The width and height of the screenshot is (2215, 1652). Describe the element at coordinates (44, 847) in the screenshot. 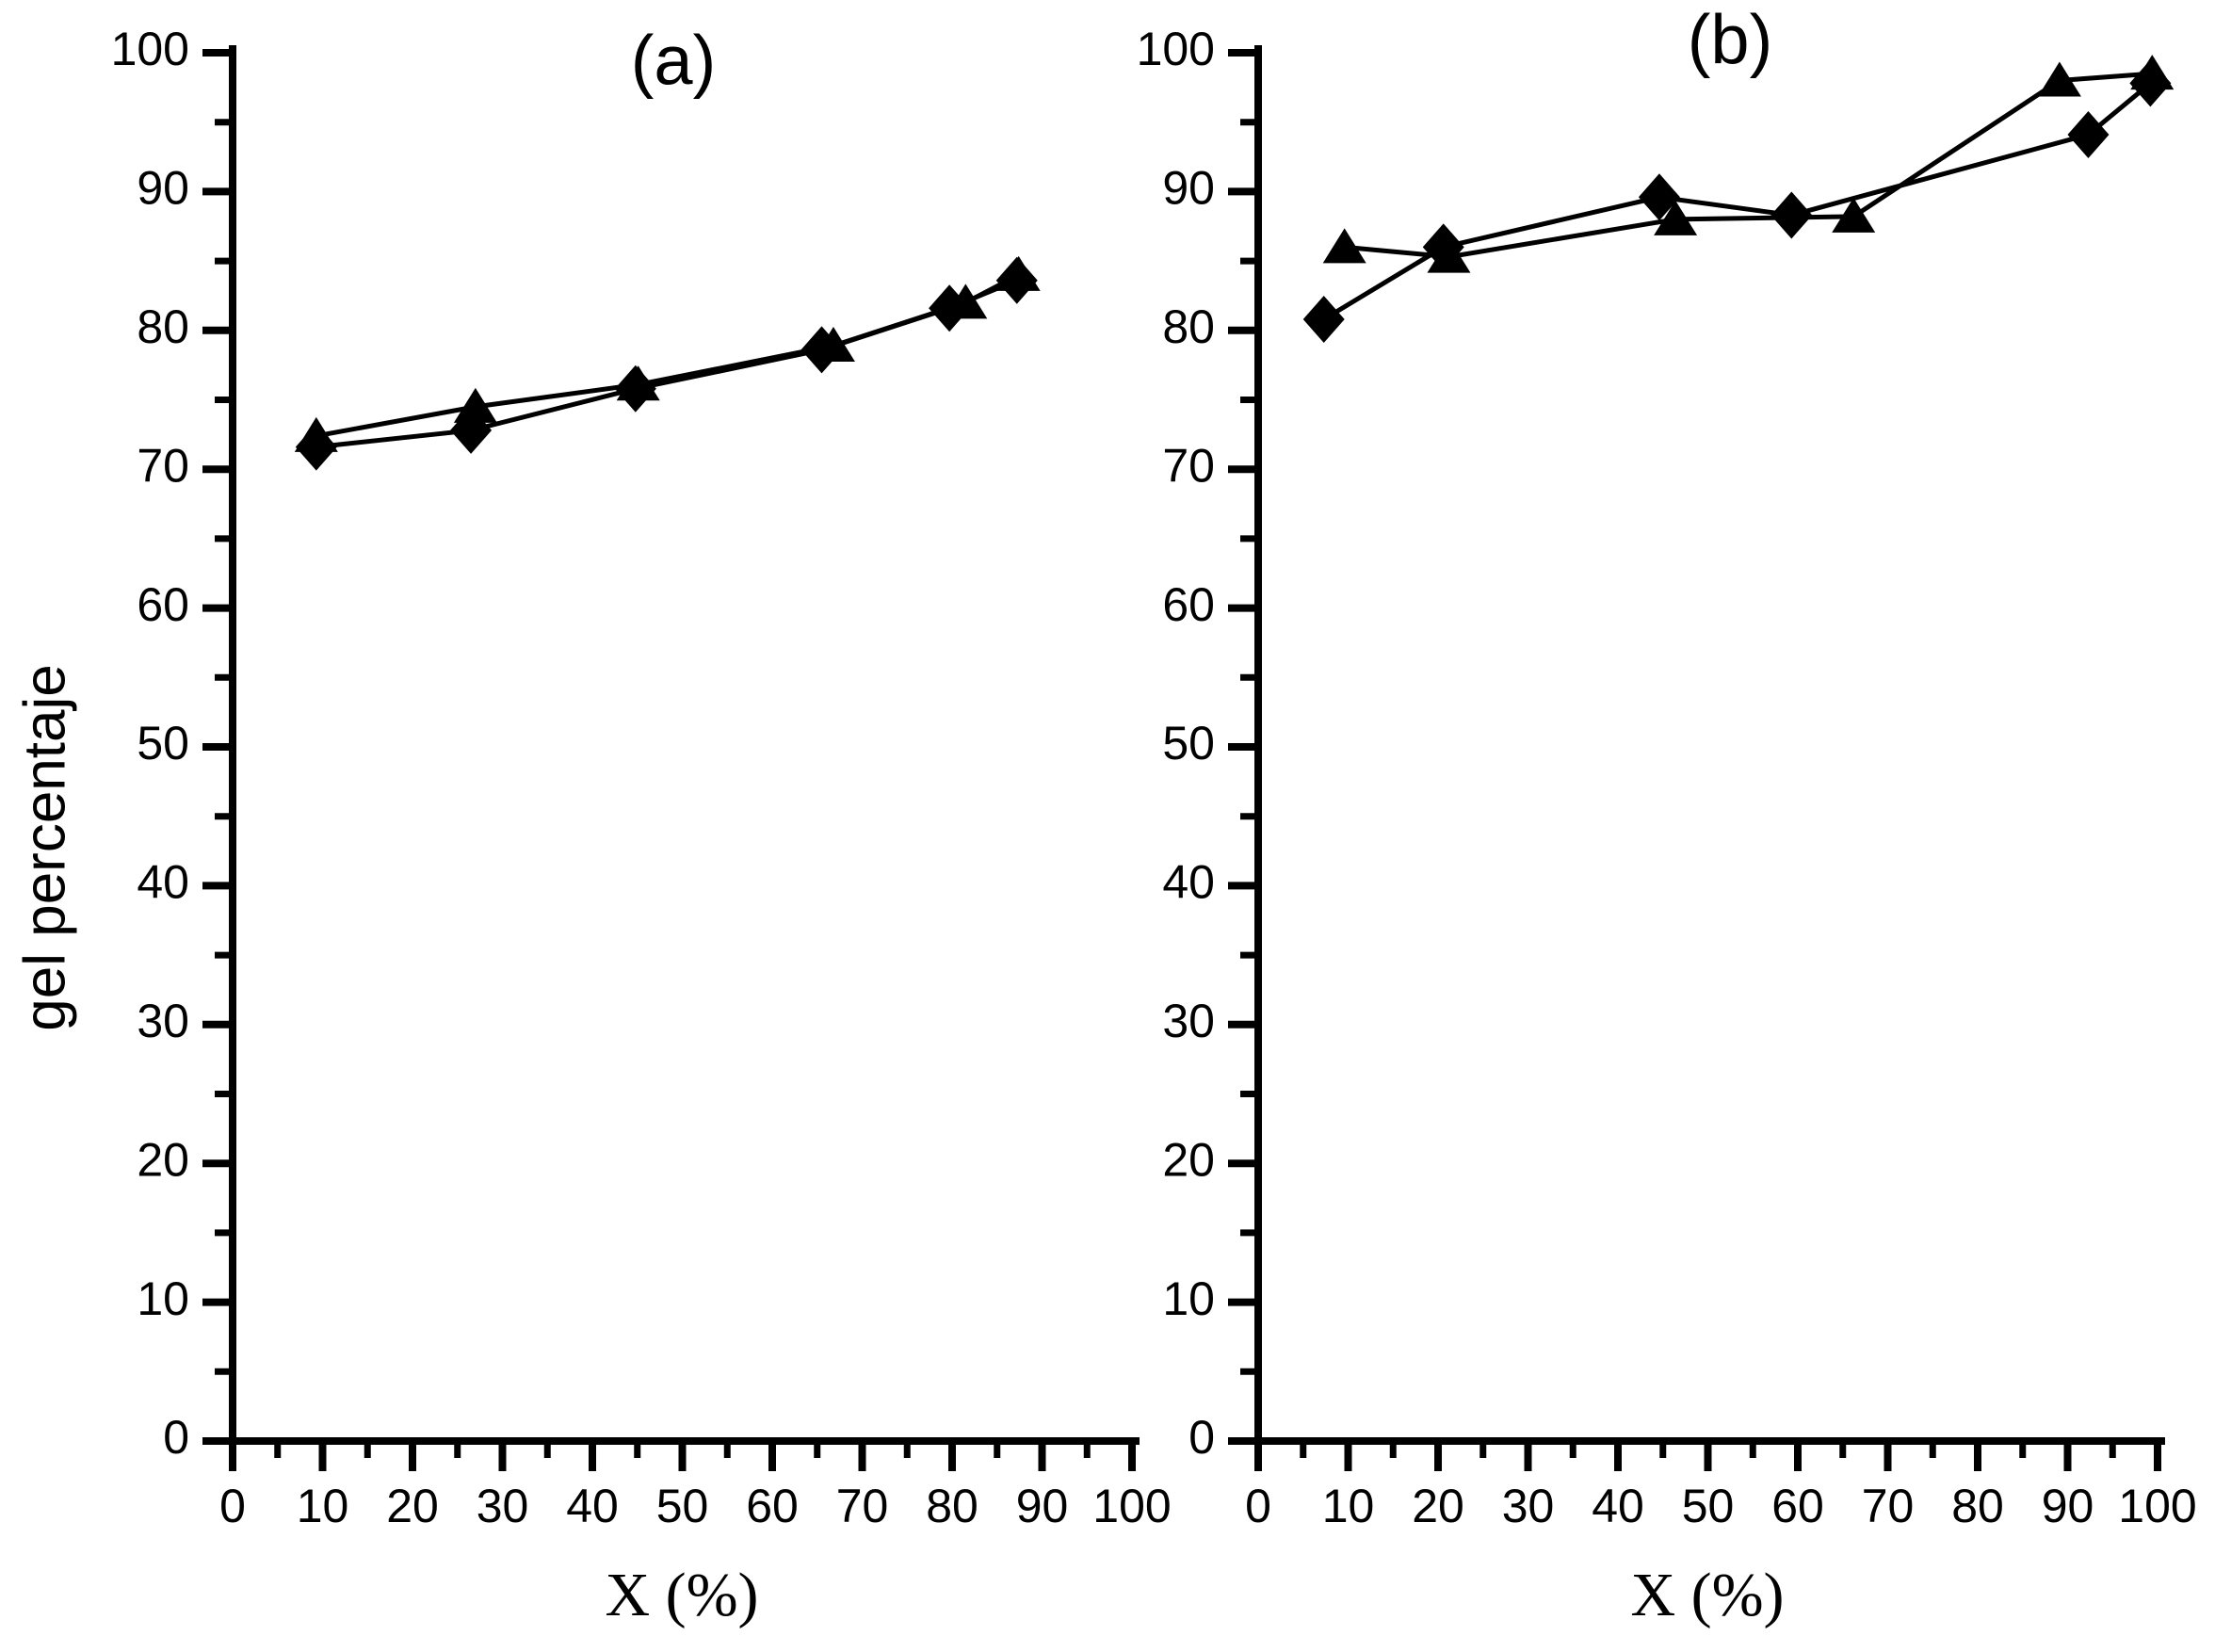

I see `y-axis-title: gel percentaje` at that location.